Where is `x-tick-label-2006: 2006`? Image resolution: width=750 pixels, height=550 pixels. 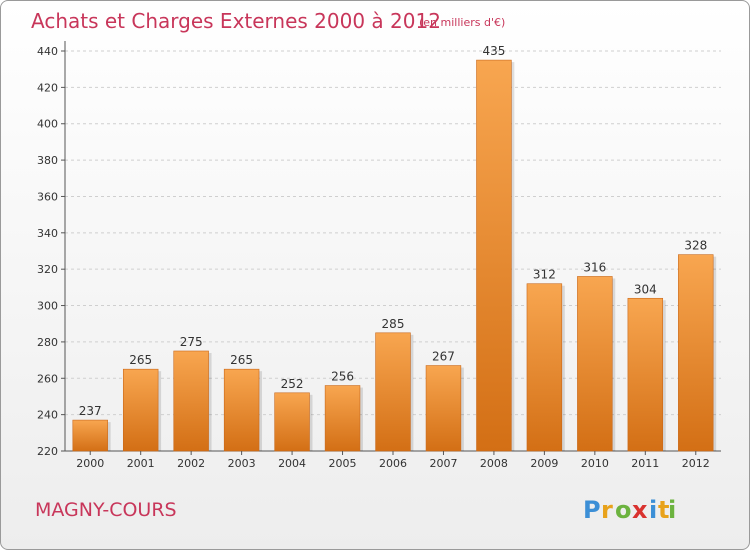
x-tick-label-2006: 2006 is located at coordinates (393, 463).